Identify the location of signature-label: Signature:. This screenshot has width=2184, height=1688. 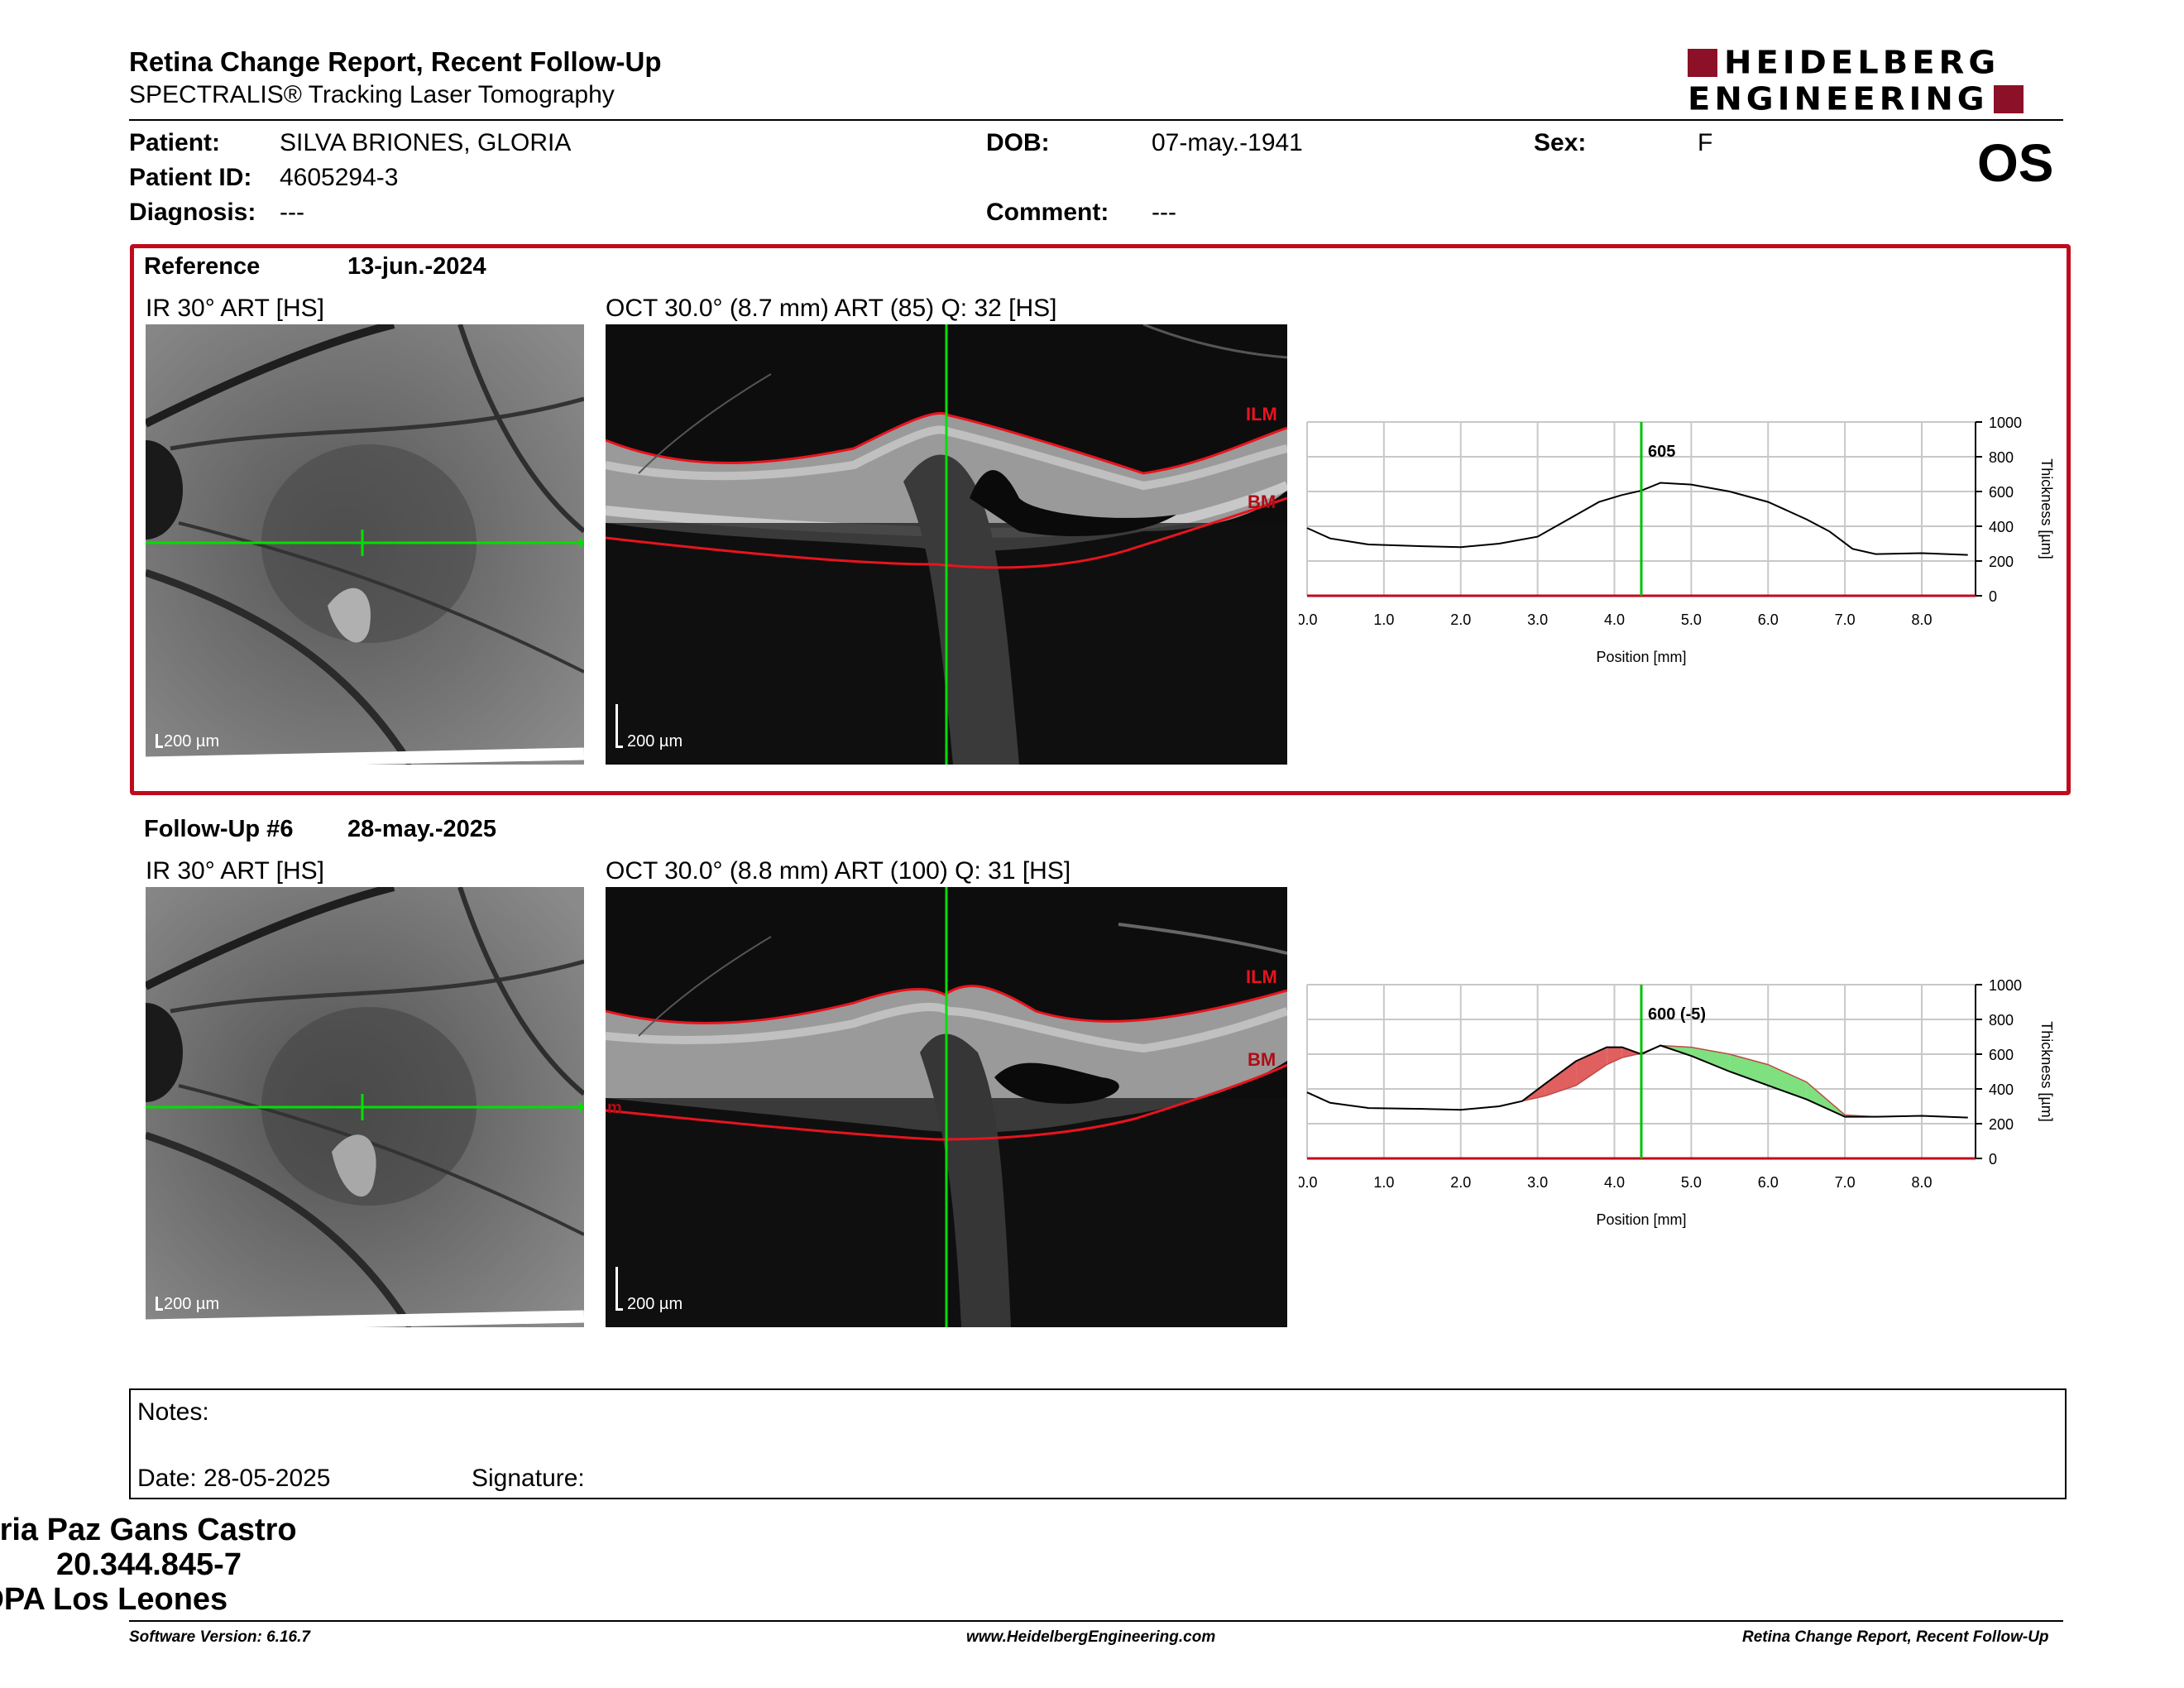
(528, 1478).